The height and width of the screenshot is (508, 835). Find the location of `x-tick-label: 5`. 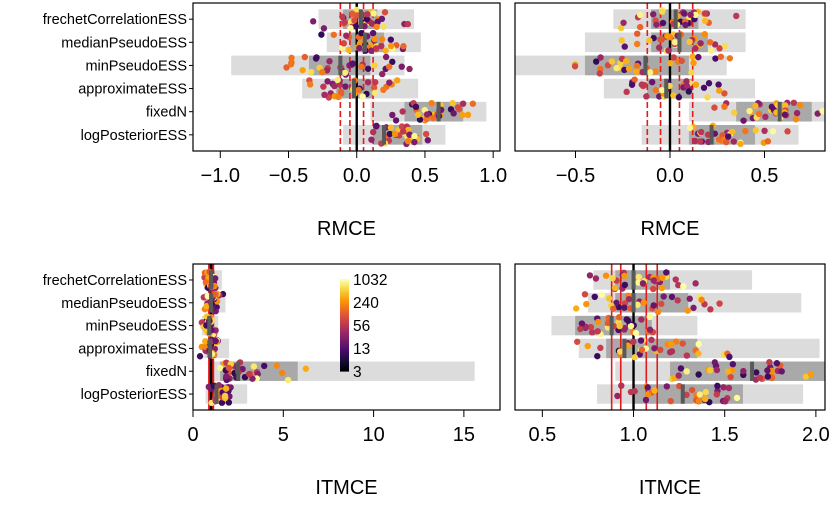

x-tick-label: 5 is located at coordinates (283, 435).